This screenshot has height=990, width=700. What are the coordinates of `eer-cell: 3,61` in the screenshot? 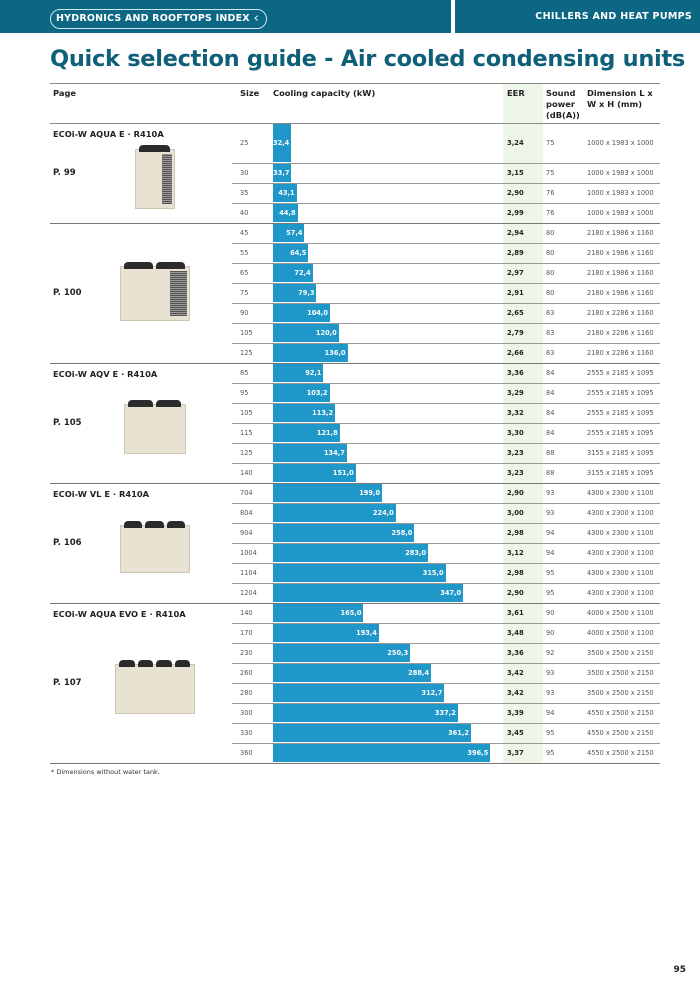 It's located at (515, 613).